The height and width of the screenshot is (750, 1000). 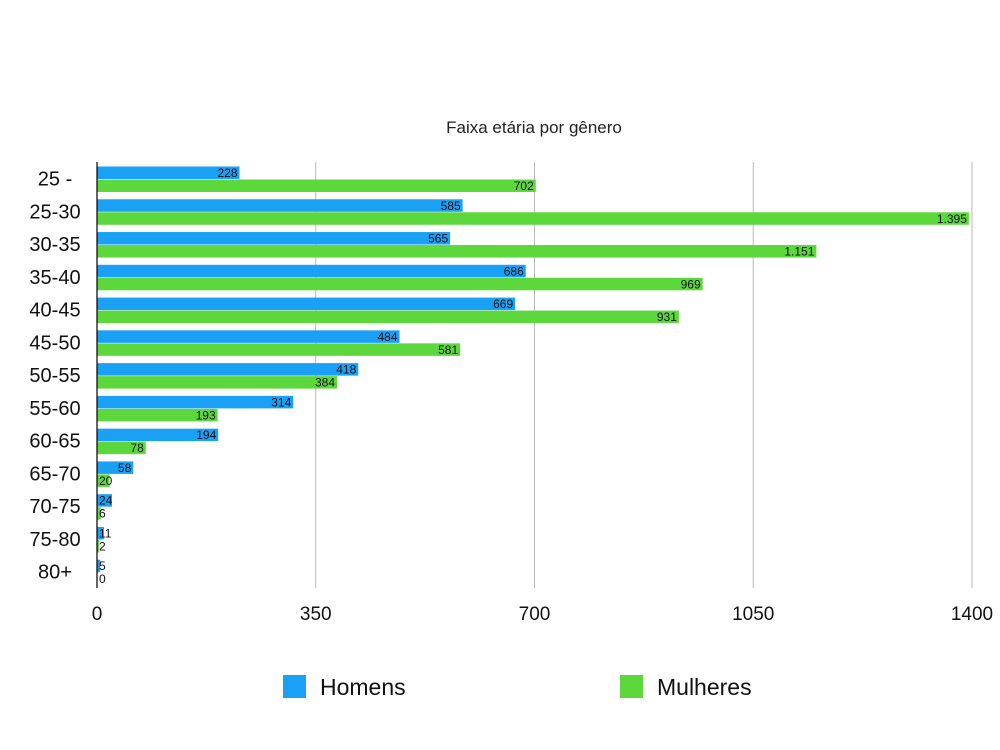 I want to click on category-label: 80+, so click(x=55, y=573).